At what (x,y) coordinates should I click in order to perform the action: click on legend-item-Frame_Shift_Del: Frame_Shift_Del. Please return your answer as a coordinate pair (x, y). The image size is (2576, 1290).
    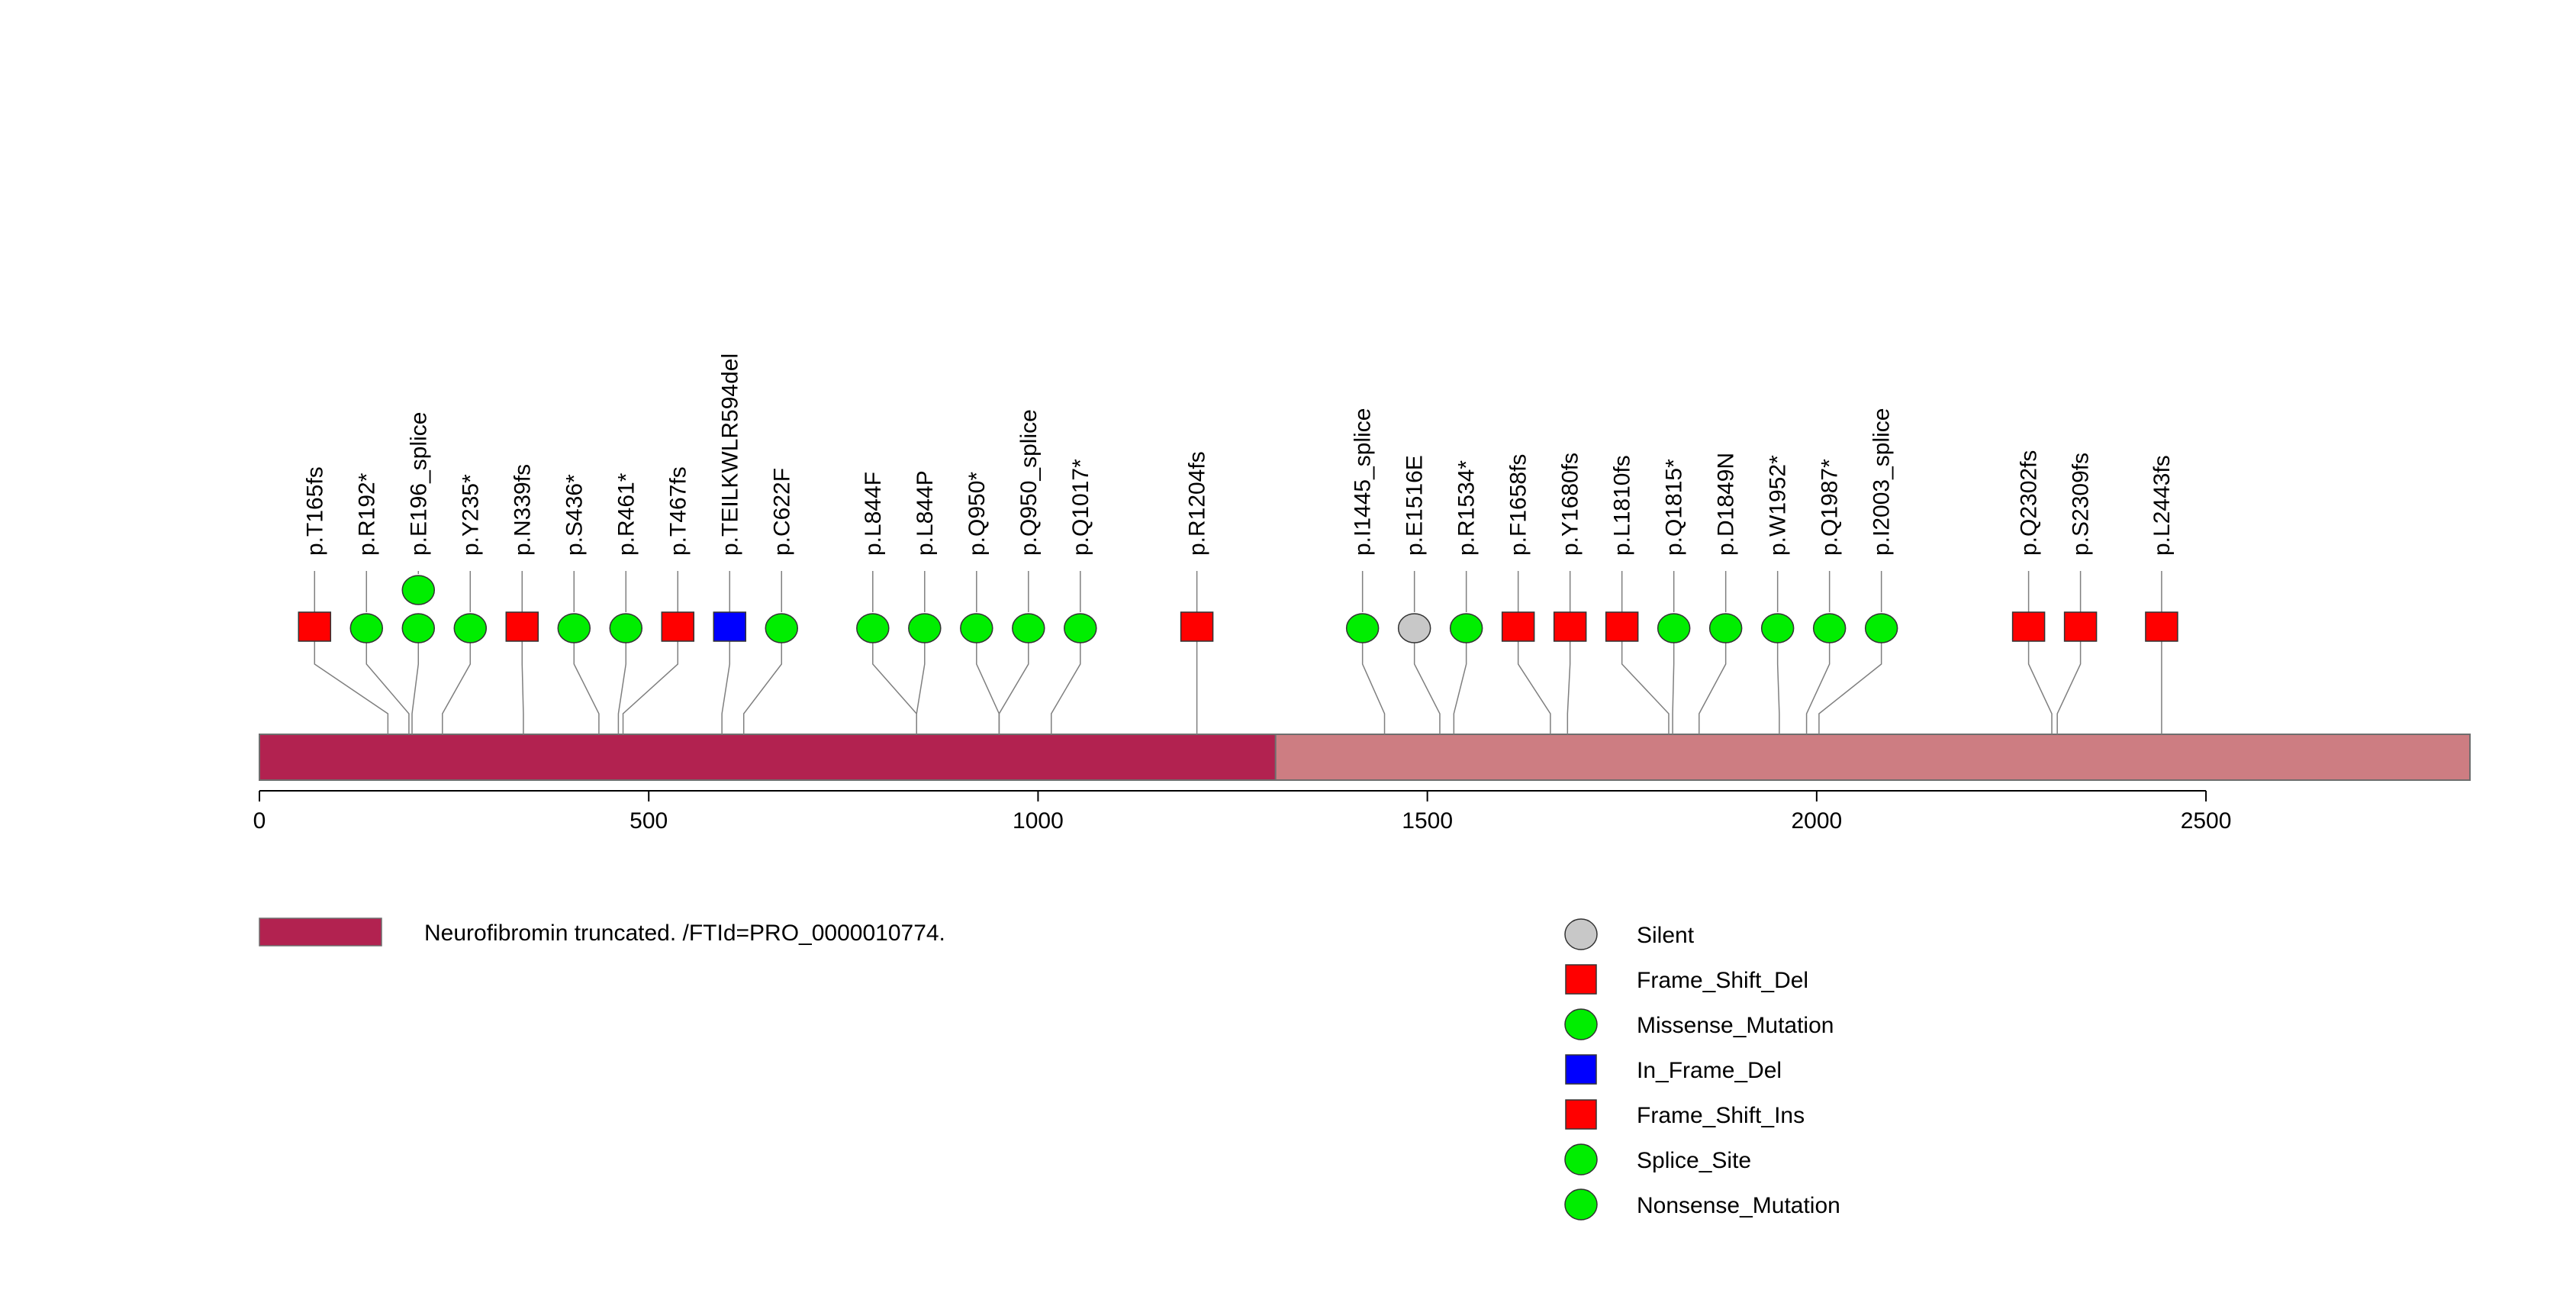
    Looking at the image, I should click on (1686, 980).